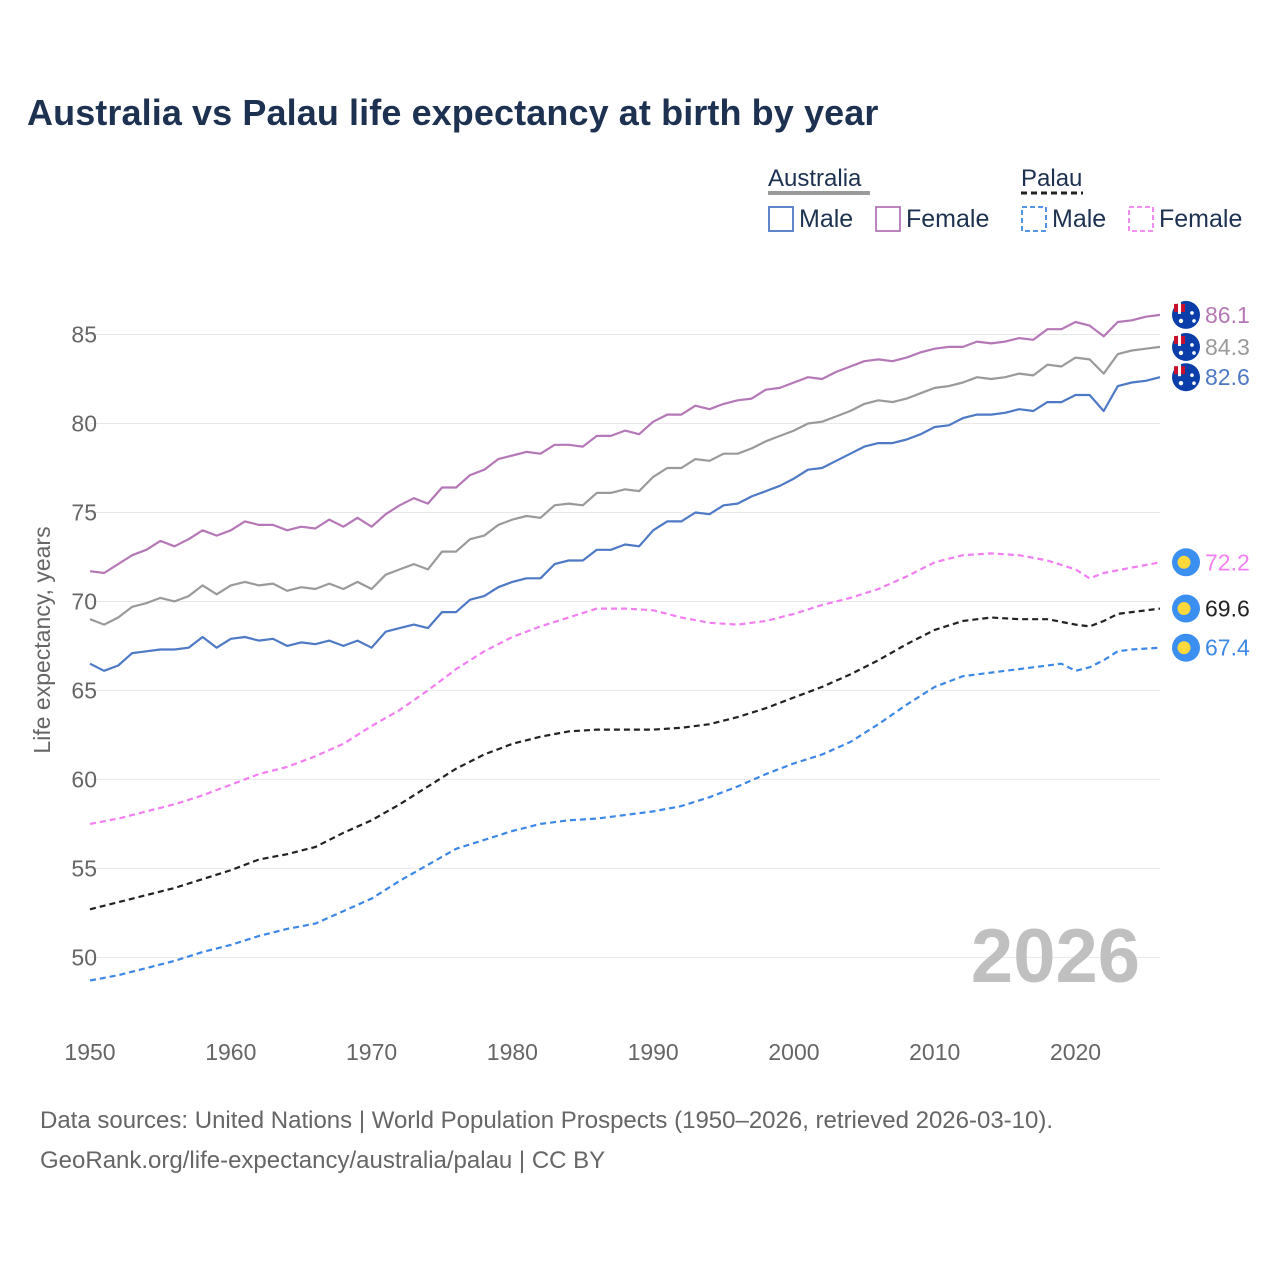 This screenshot has width=1280, height=1280. What do you see at coordinates (1227, 315) in the screenshot?
I see `end-label-australia-female: 86.1` at bounding box center [1227, 315].